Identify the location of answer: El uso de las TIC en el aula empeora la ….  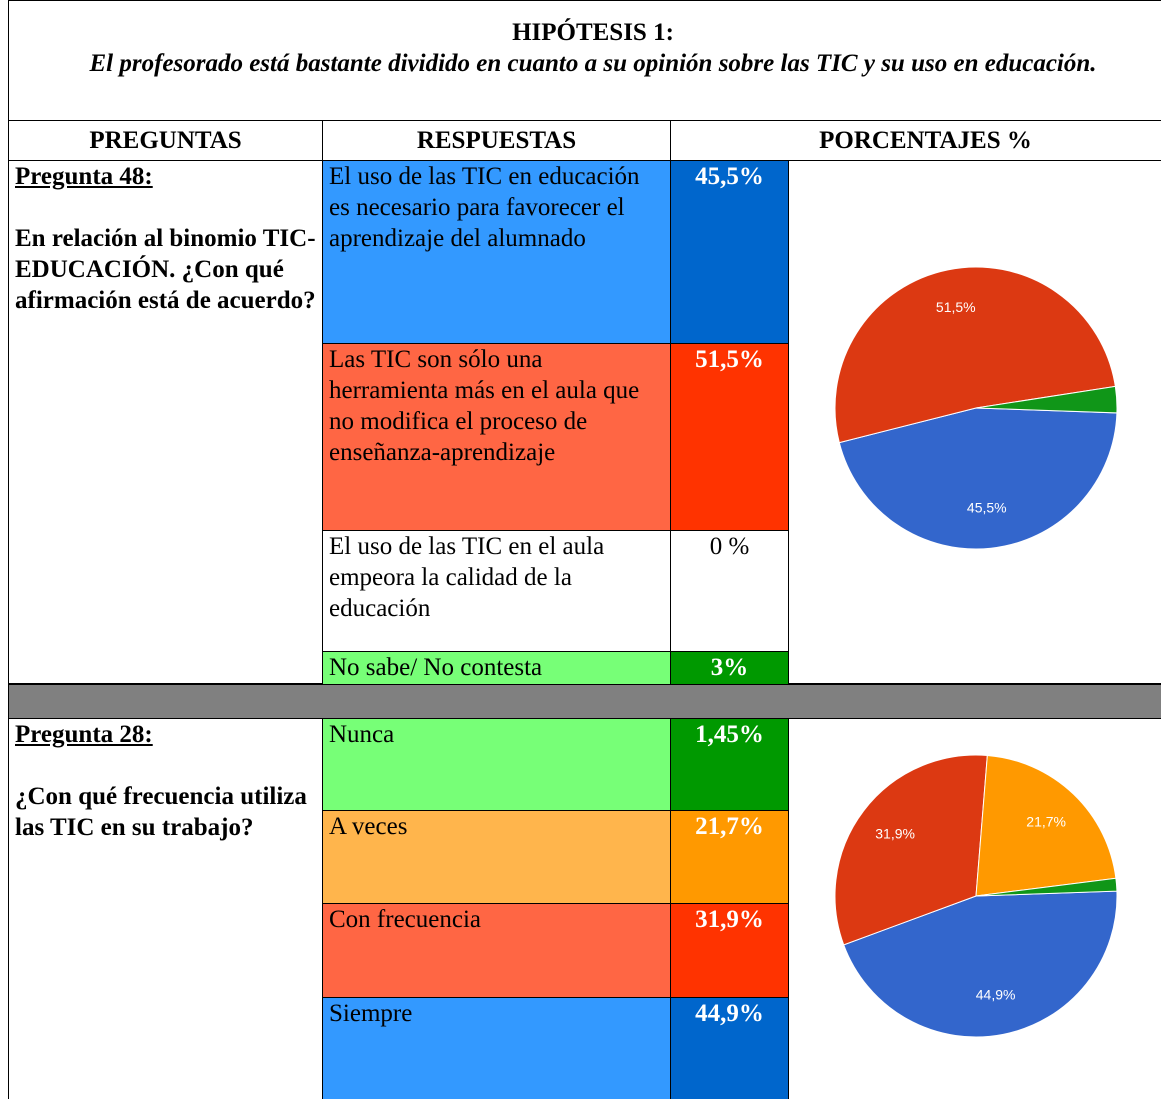
(496, 591).